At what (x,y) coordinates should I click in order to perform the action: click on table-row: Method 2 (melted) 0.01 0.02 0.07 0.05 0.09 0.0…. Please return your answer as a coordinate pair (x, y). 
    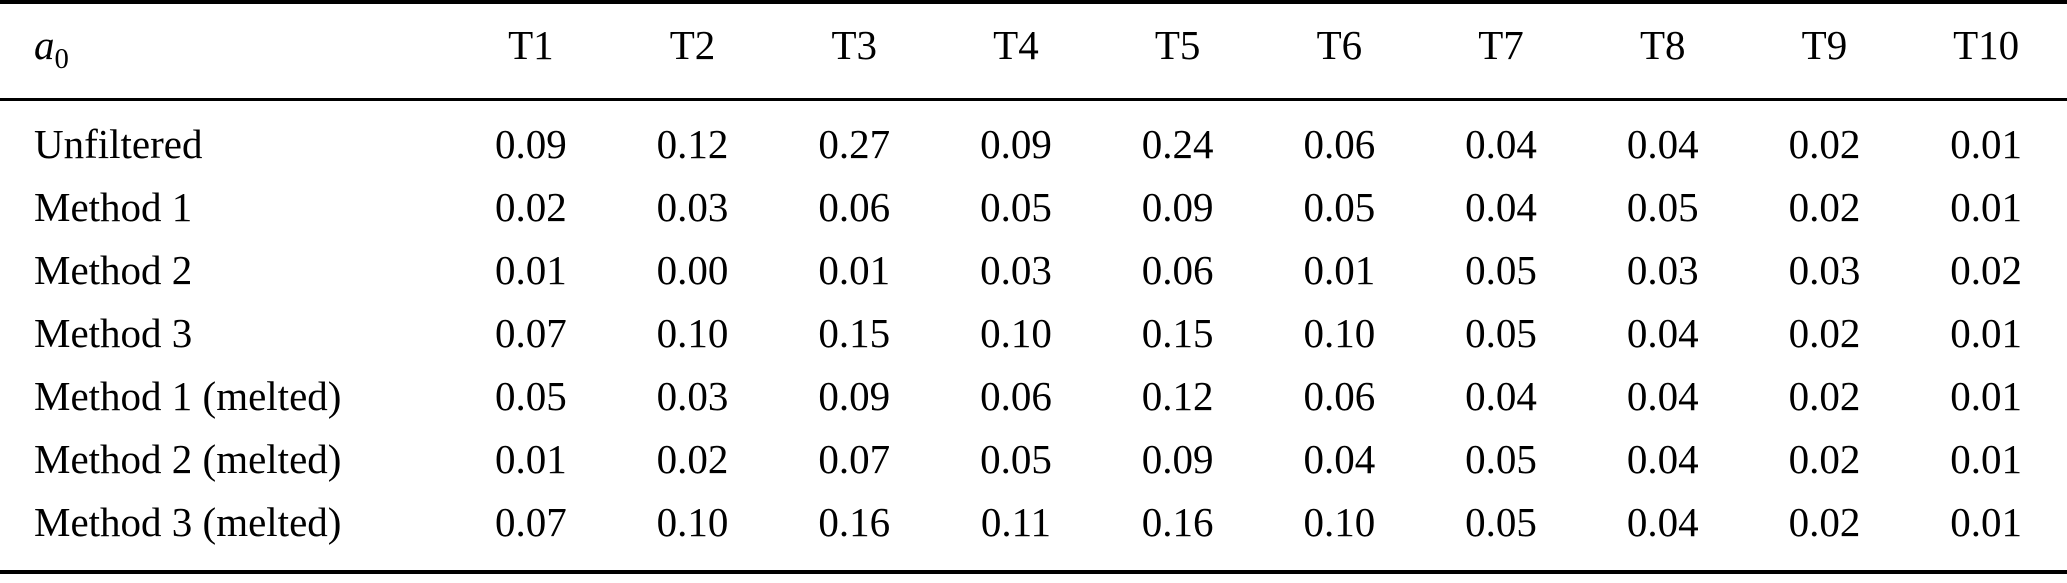
    Looking at the image, I should click on (1033, 459).